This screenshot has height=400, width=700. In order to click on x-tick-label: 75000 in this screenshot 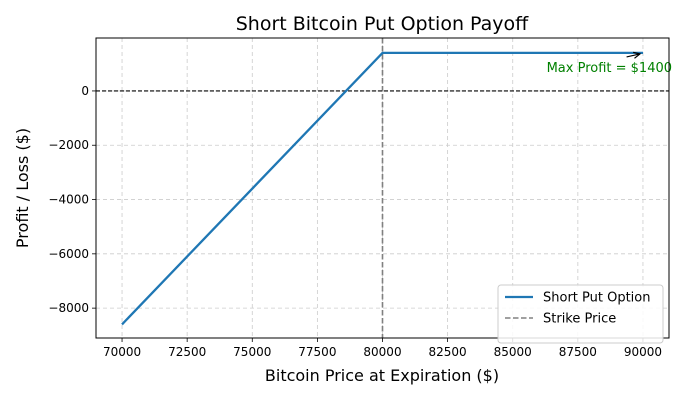, I will do `click(252, 352)`.